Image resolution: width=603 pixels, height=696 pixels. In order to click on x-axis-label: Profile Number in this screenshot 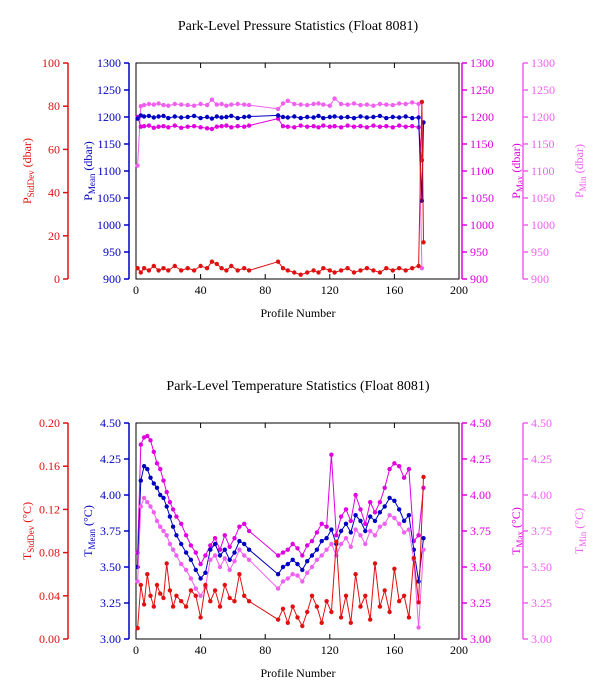, I will do `click(298, 673)`.